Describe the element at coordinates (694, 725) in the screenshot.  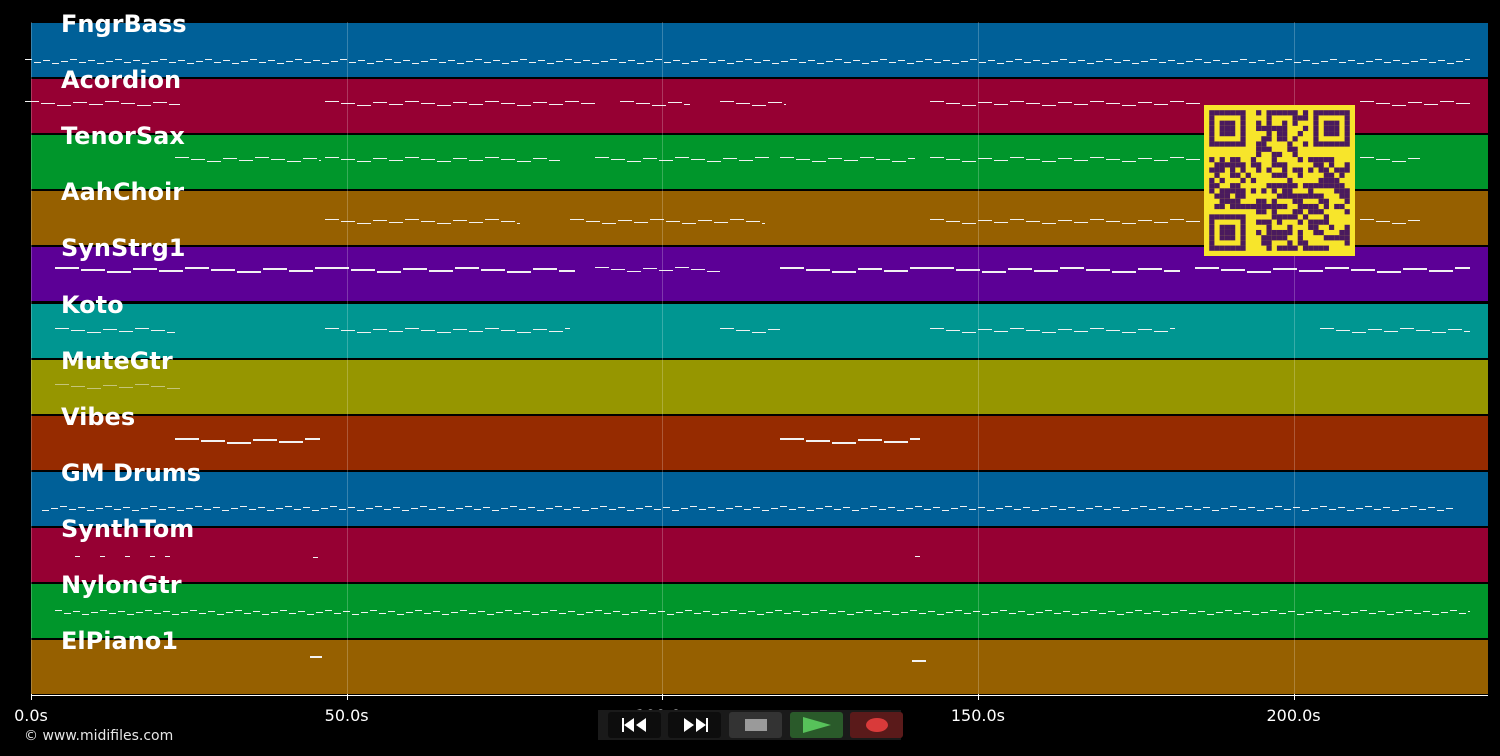
I see `fast-forward-button` at that location.